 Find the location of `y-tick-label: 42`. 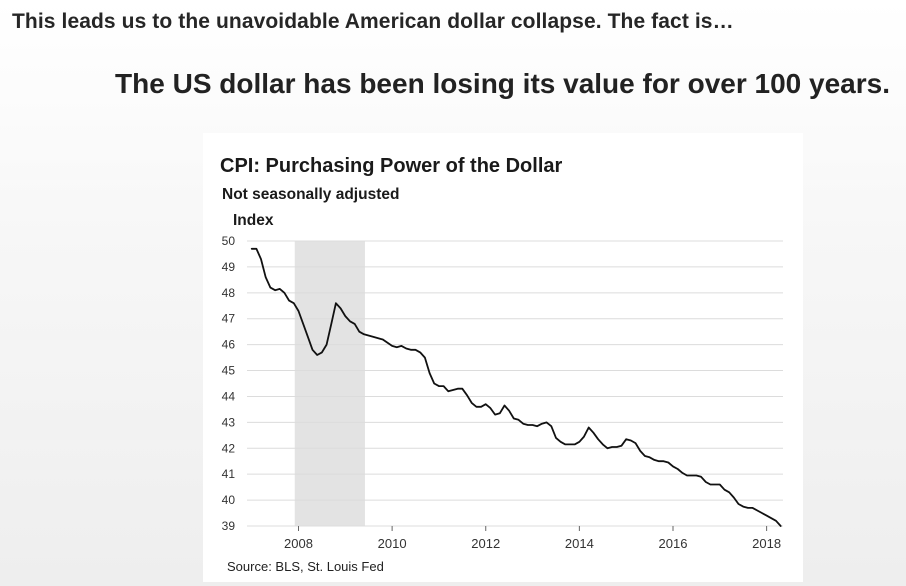

y-tick-label: 42 is located at coordinates (229, 448).